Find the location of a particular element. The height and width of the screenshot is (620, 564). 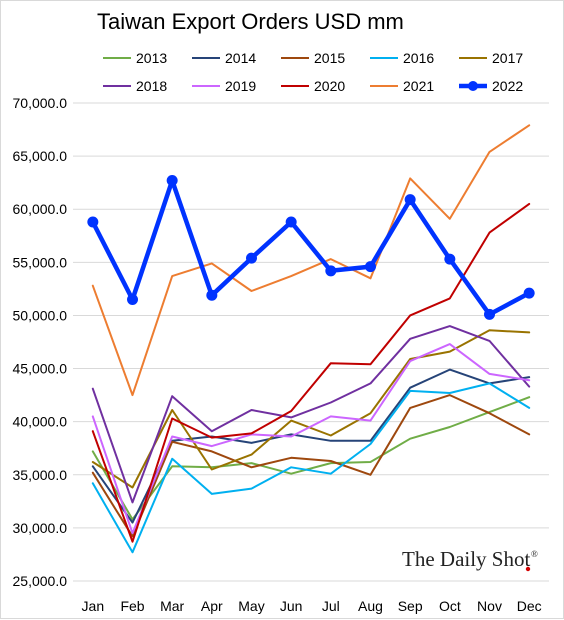

legend-label-2019: 2019 is located at coordinates (240, 86).